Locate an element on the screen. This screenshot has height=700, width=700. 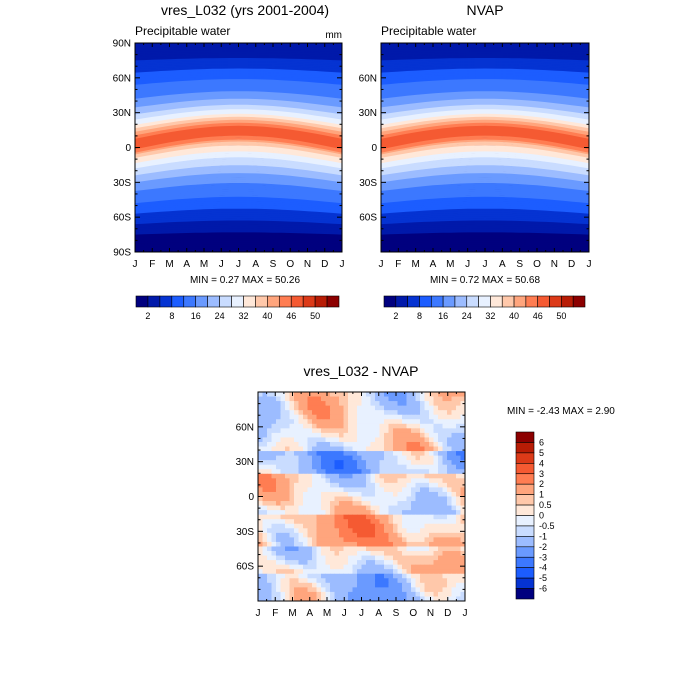
colorbar-label: -4 is located at coordinates (543, 568).